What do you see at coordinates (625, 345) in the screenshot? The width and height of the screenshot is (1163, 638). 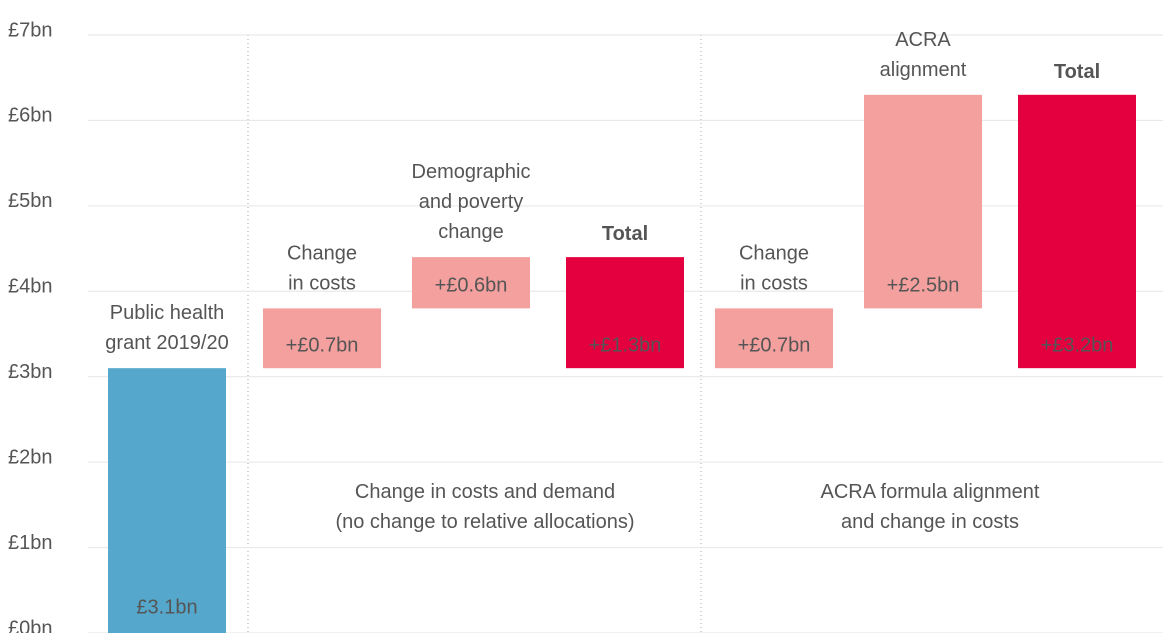 I see `value-label: +£1.3bn` at bounding box center [625, 345].